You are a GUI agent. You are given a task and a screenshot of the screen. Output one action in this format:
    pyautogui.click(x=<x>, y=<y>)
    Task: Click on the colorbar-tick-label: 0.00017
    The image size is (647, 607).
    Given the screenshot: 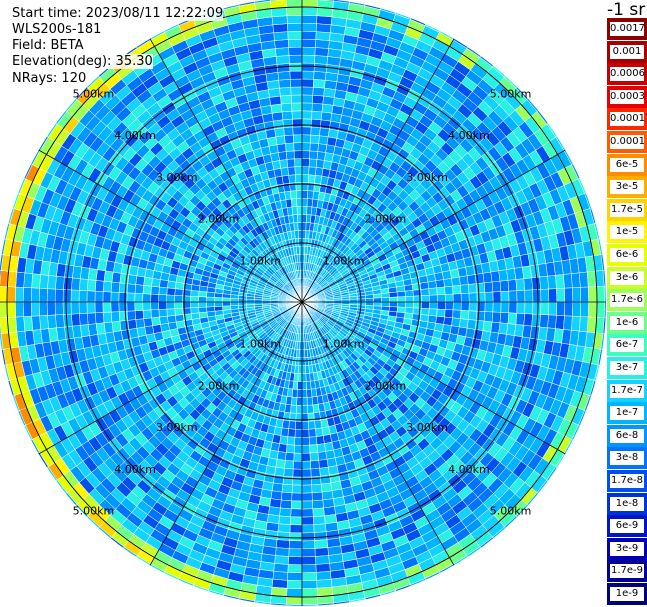 What is the action you would take?
    pyautogui.click(x=628, y=119)
    